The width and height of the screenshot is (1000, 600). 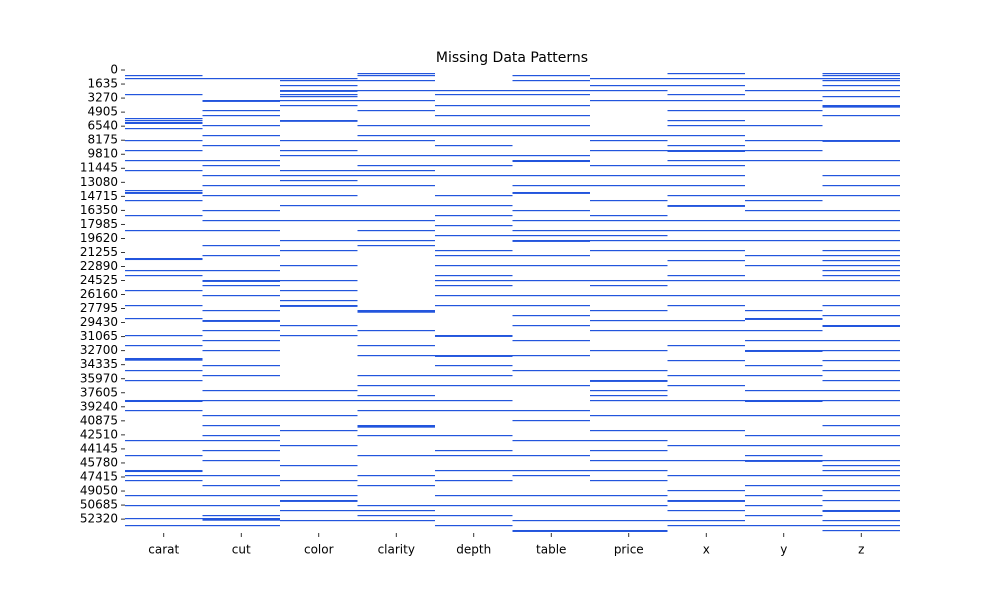 What do you see at coordinates (99, 168) in the screenshot?
I see `y-tick-label: 11445` at bounding box center [99, 168].